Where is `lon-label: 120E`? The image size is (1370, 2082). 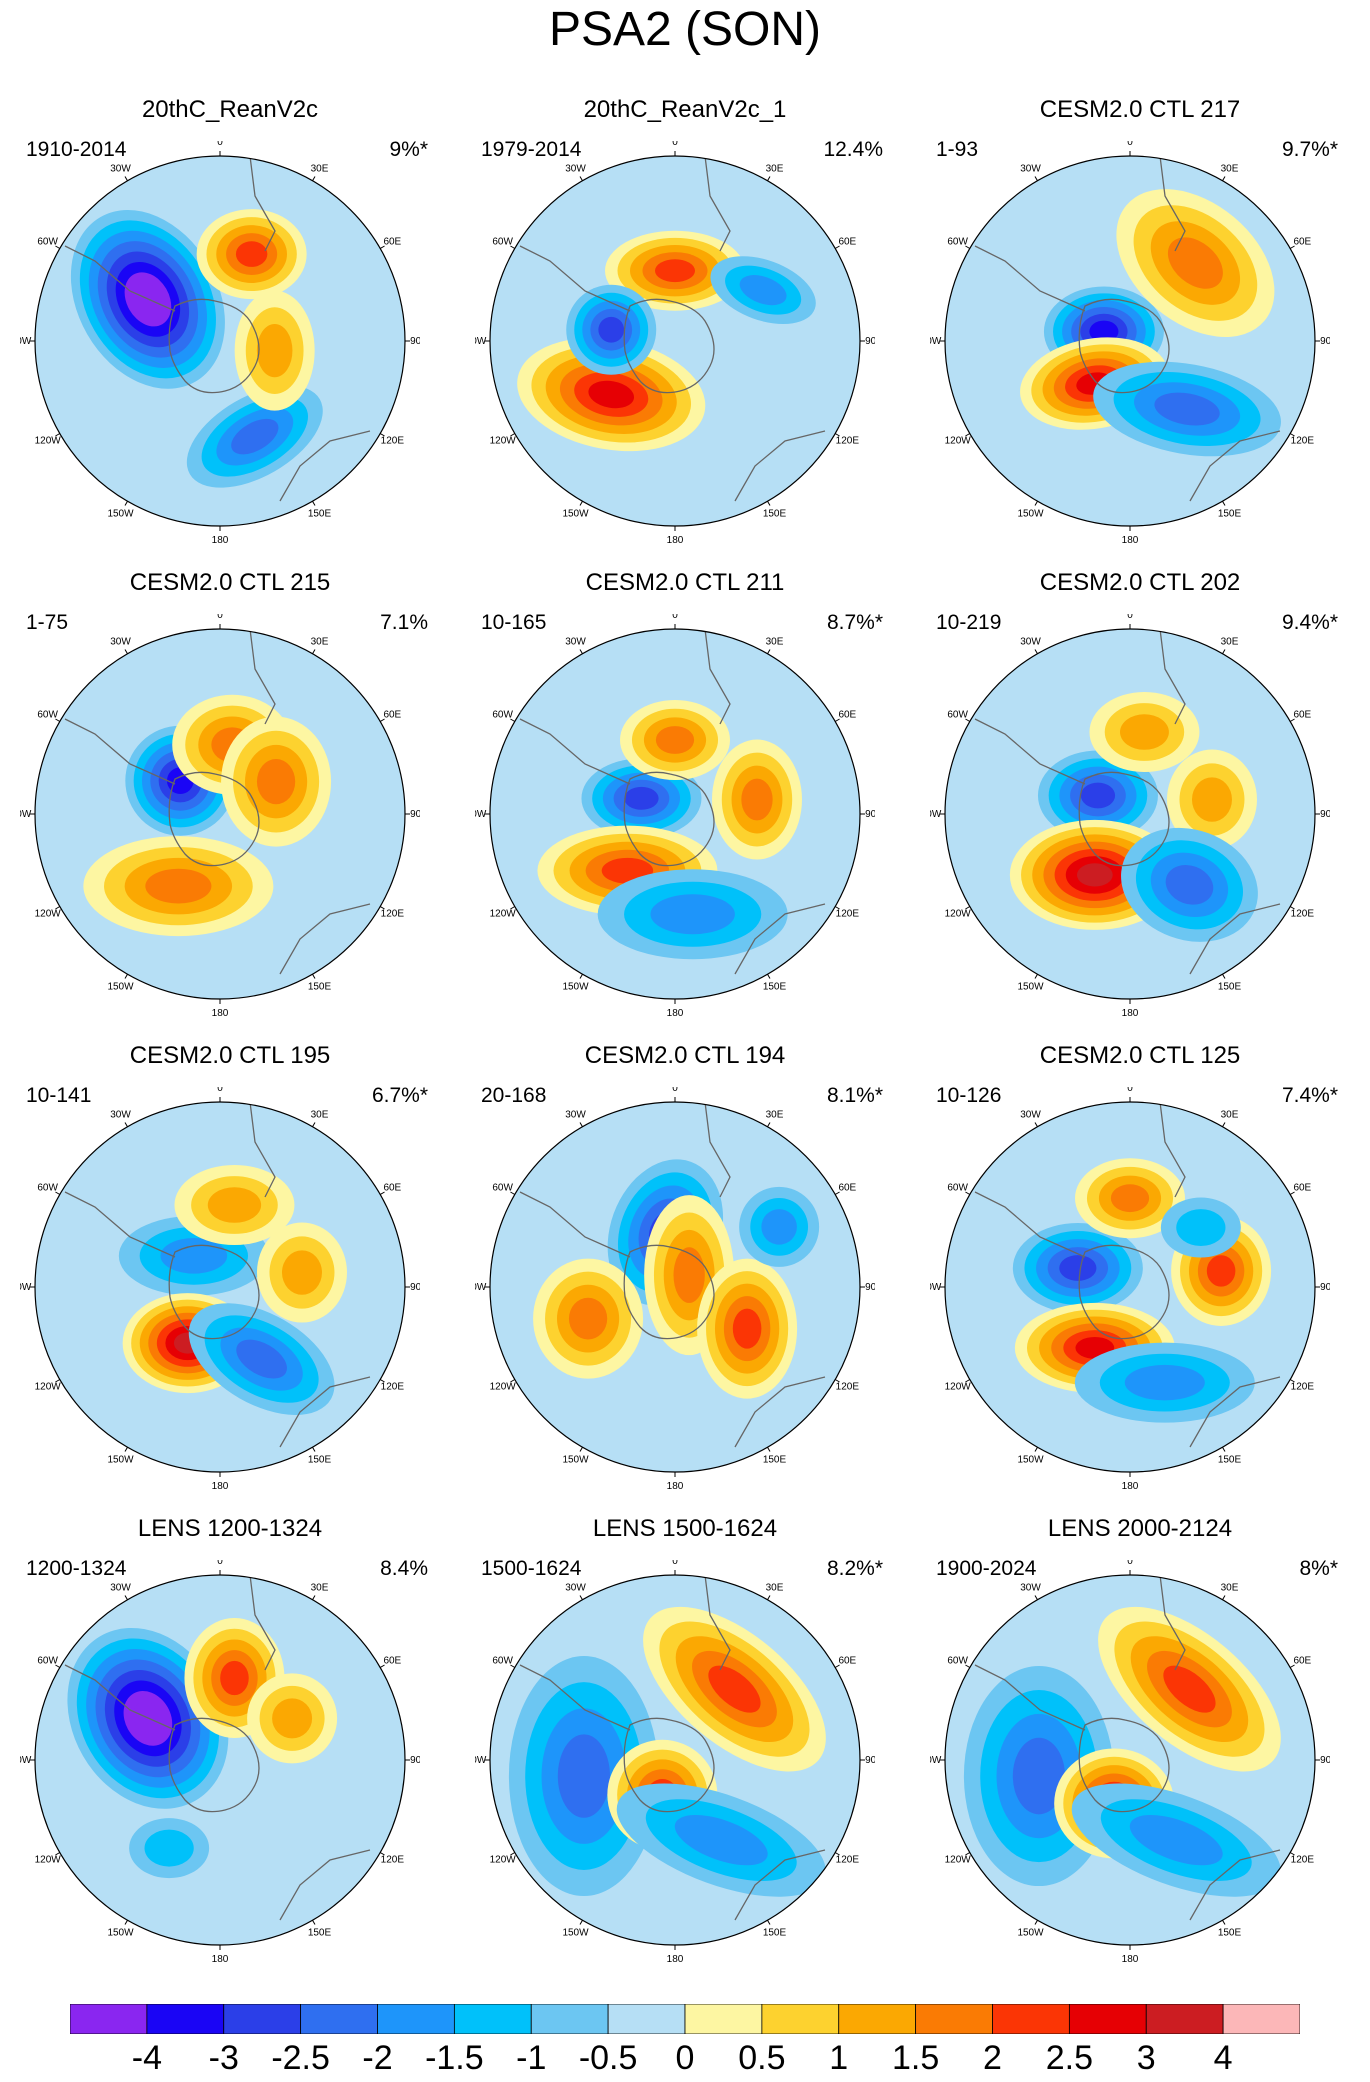
lon-label: 120E is located at coordinates (393, 1387).